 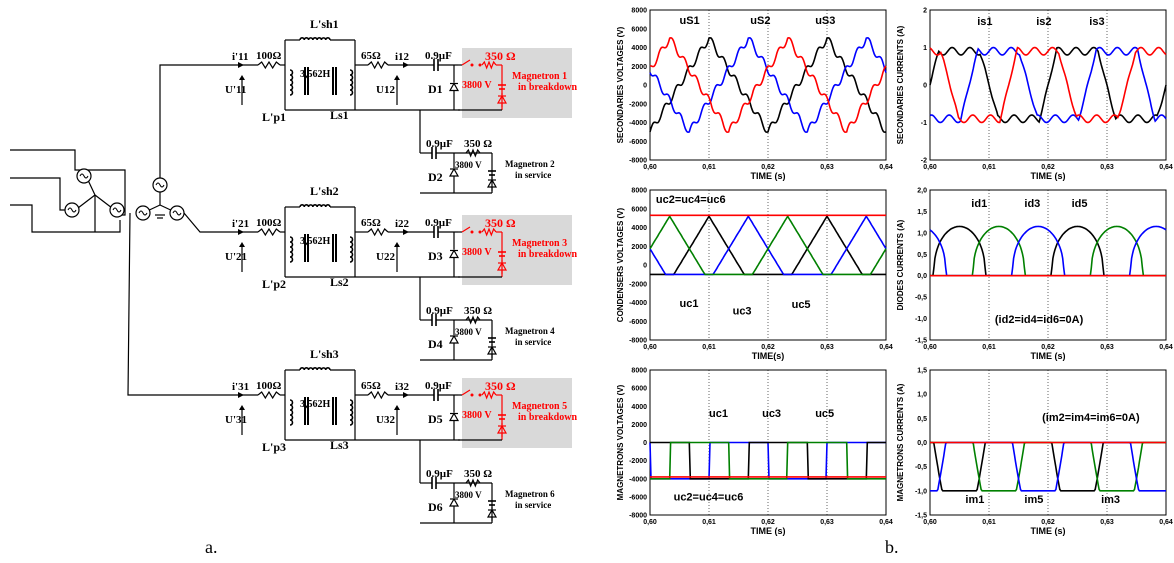 I want to click on y-tick-label: -4000, so click(x=638, y=479).